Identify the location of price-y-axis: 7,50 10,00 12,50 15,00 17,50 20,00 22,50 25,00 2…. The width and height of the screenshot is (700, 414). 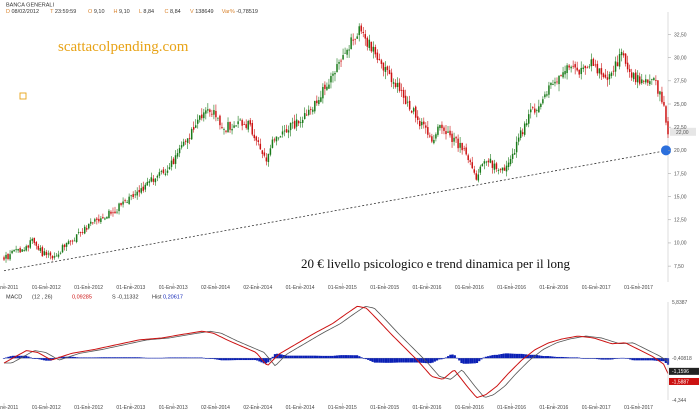
(677, 151).